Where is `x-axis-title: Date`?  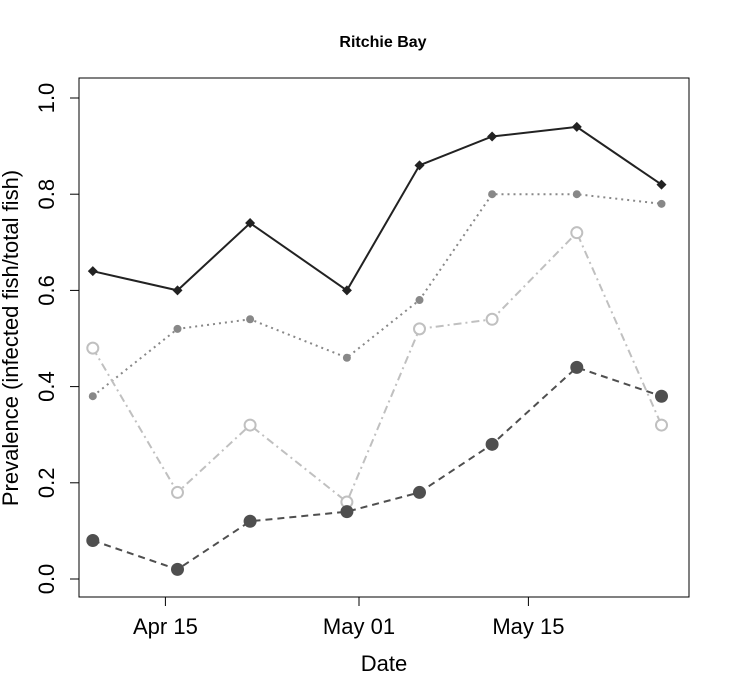
x-axis-title: Date is located at coordinates (384, 663).